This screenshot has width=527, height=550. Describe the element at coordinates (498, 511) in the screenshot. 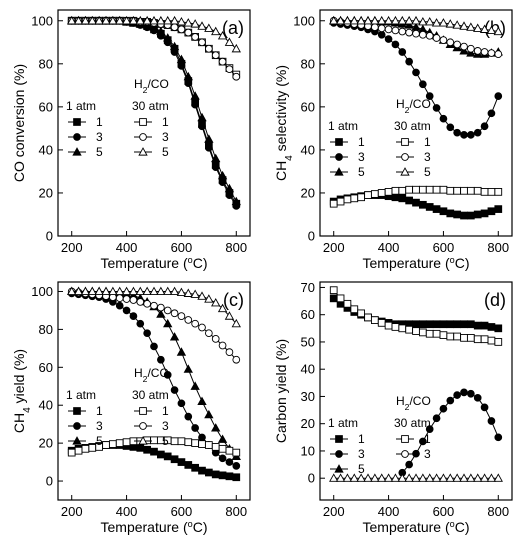

I see `x-tick-label: 800` at that location.